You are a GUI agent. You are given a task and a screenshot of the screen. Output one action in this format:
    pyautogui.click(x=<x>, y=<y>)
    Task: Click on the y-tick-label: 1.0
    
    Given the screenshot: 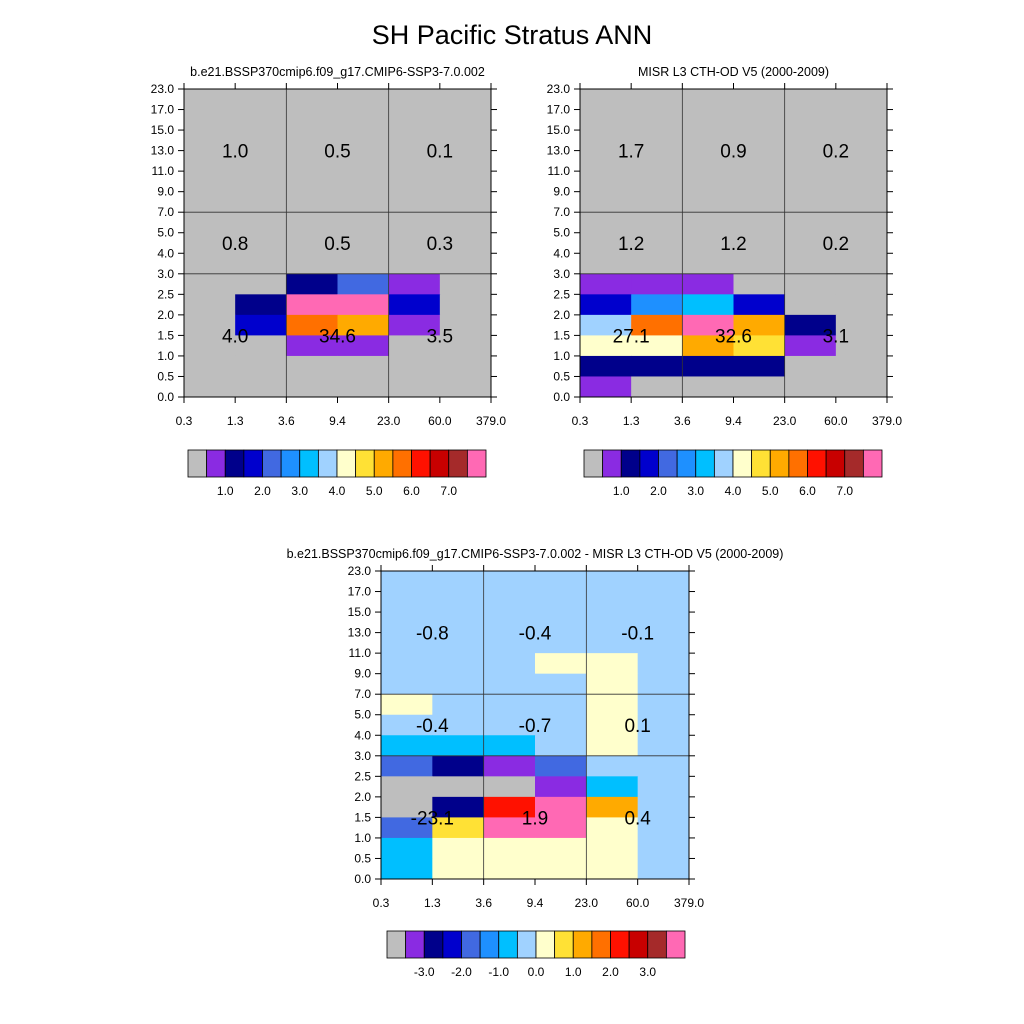 What is the action you would take?
    pyautogui.click(x=165, y=356)
    